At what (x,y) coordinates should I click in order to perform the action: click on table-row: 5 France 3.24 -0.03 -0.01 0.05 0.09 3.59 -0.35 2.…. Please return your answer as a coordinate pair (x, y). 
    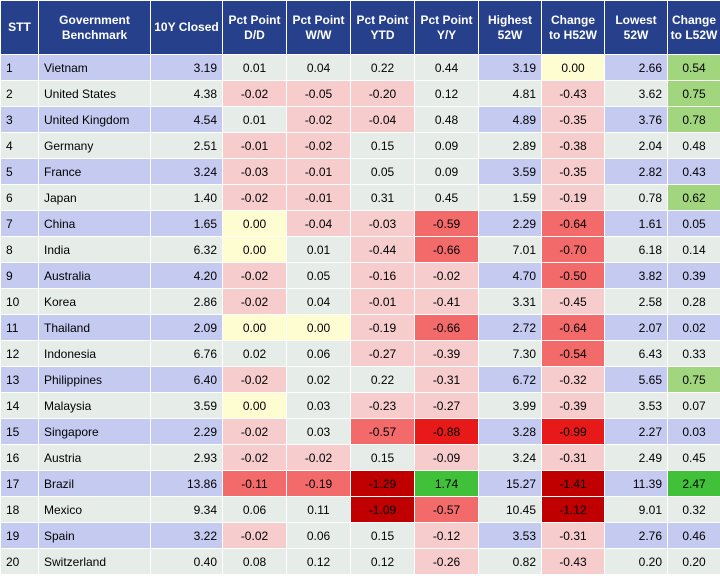
    Looking at the image, I should click on (360, 171).